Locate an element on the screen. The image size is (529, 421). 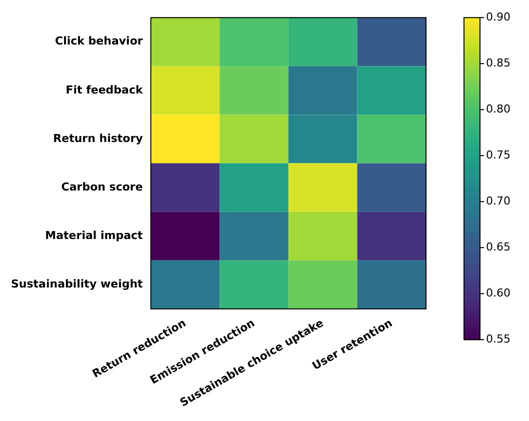
color-bar-label: 0.75 is located at coordinates (498, 155).